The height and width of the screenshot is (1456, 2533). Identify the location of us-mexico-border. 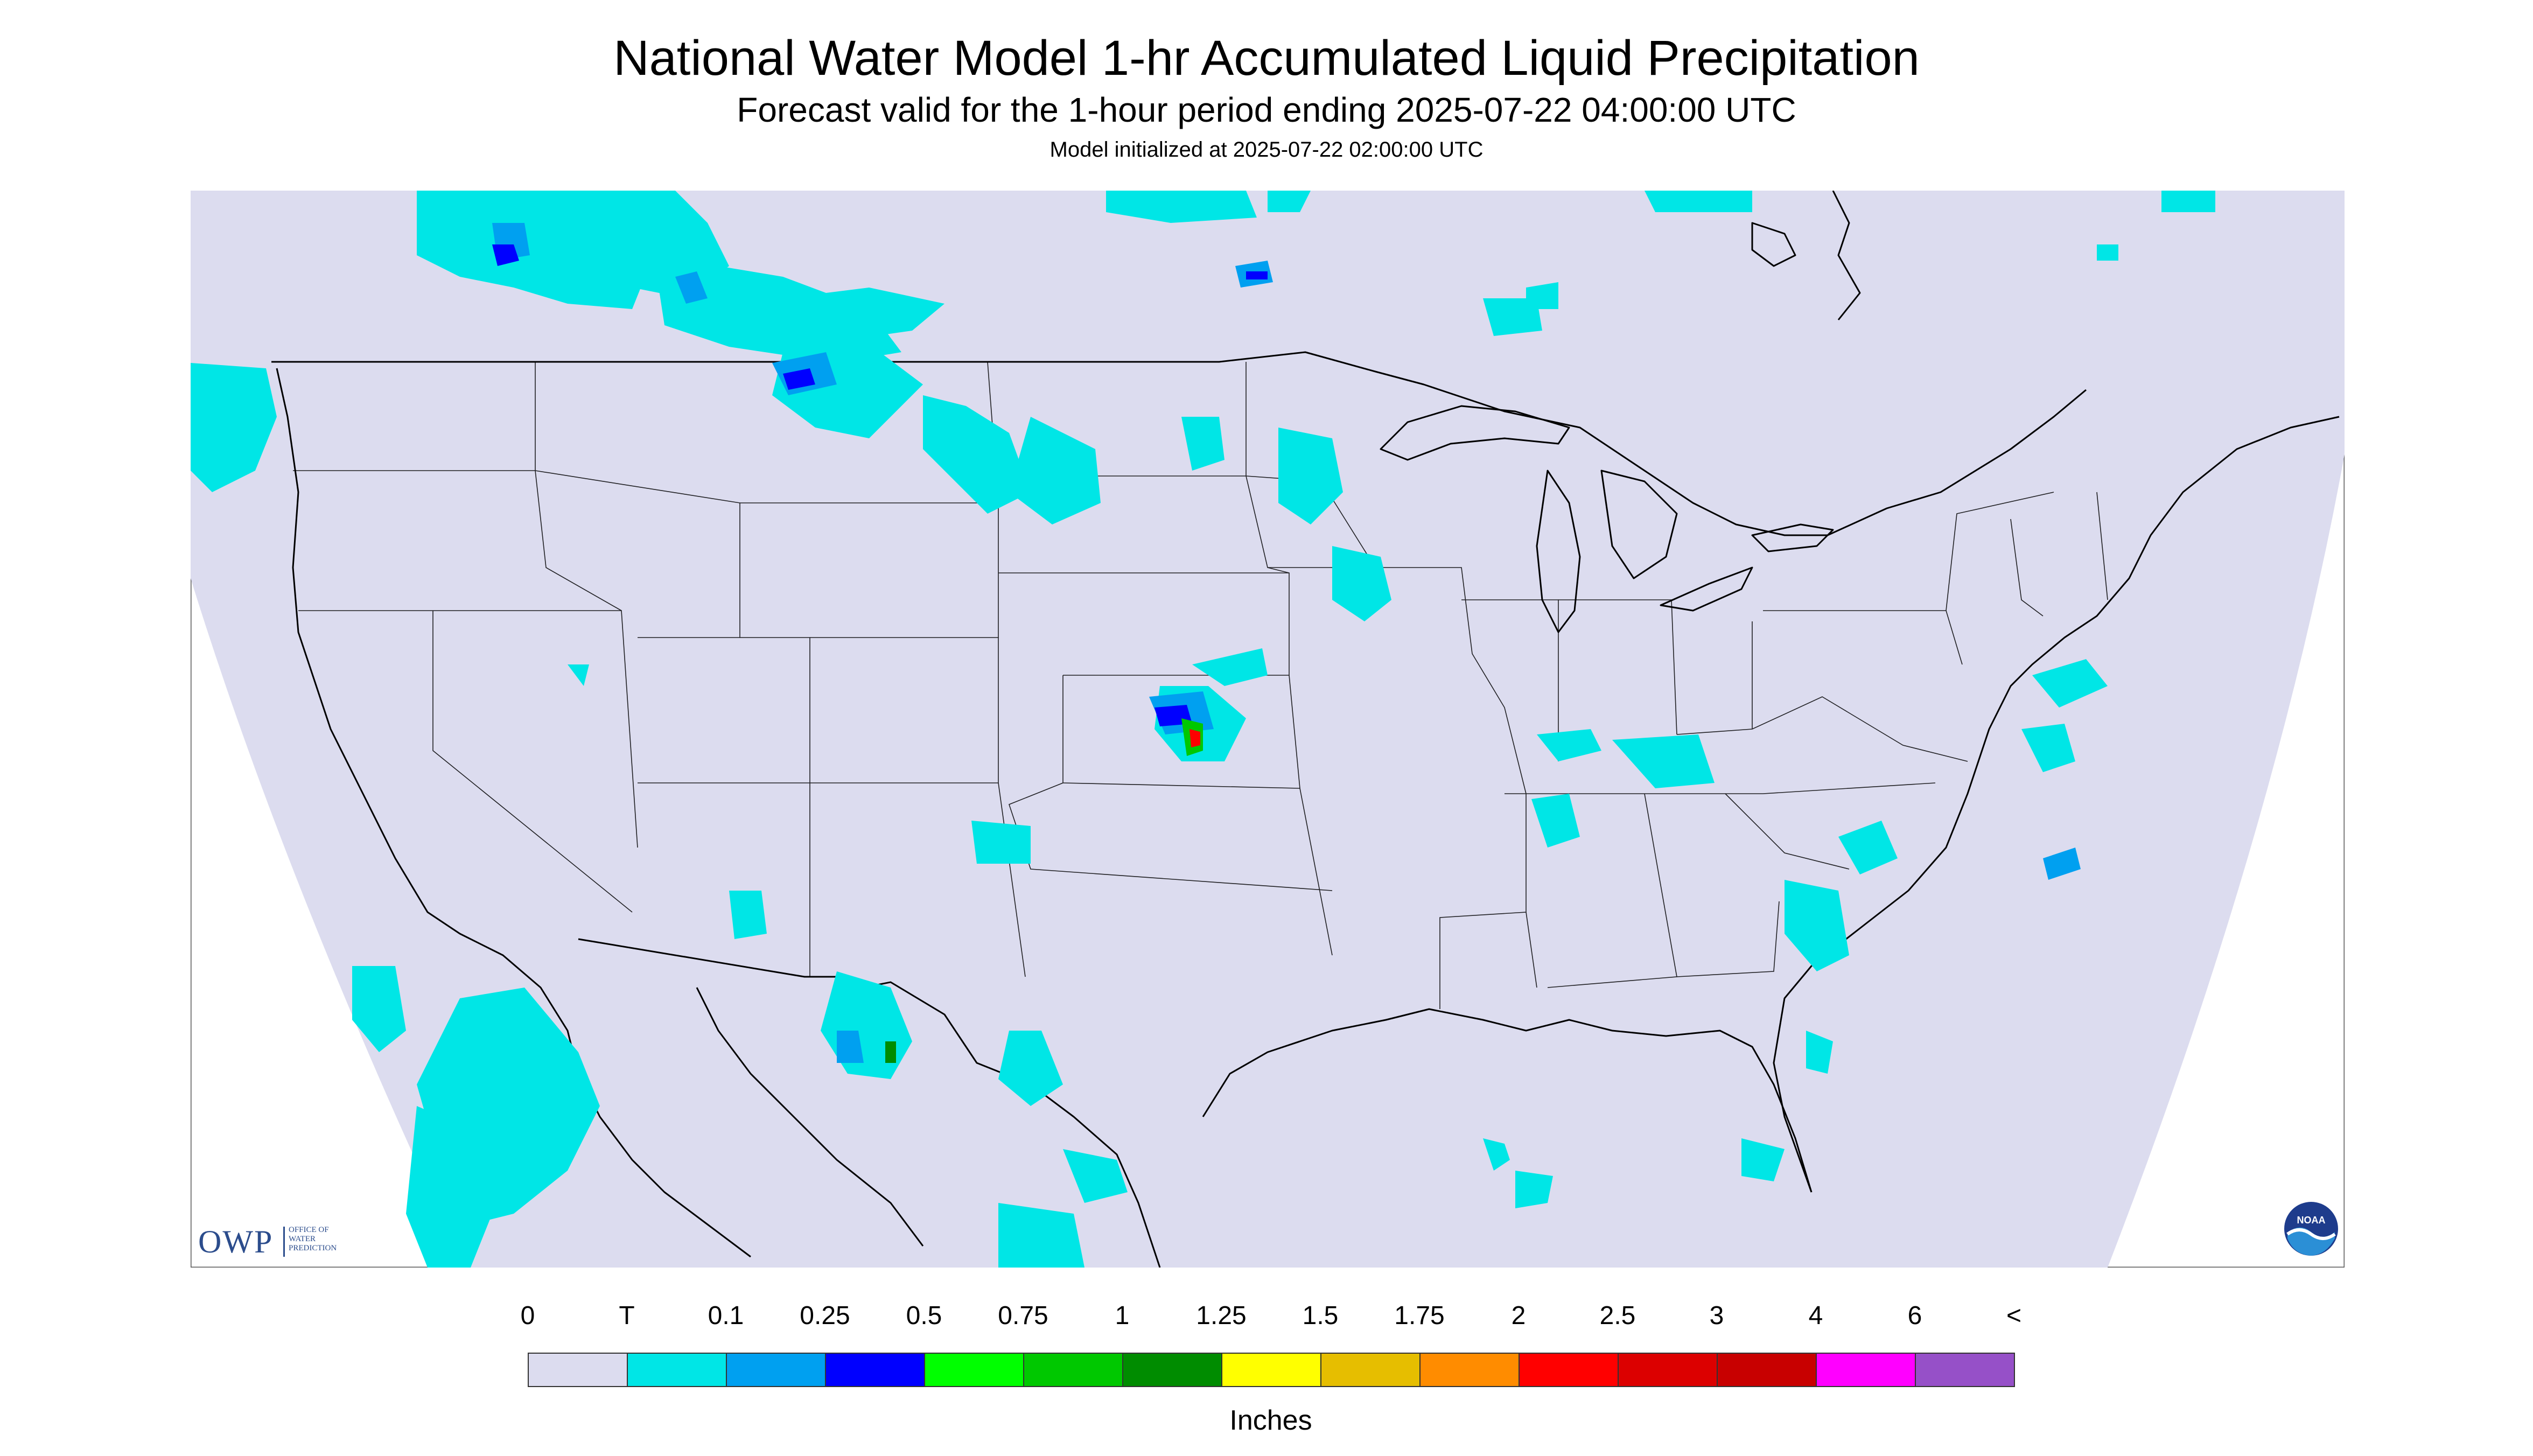
(870, 1103).